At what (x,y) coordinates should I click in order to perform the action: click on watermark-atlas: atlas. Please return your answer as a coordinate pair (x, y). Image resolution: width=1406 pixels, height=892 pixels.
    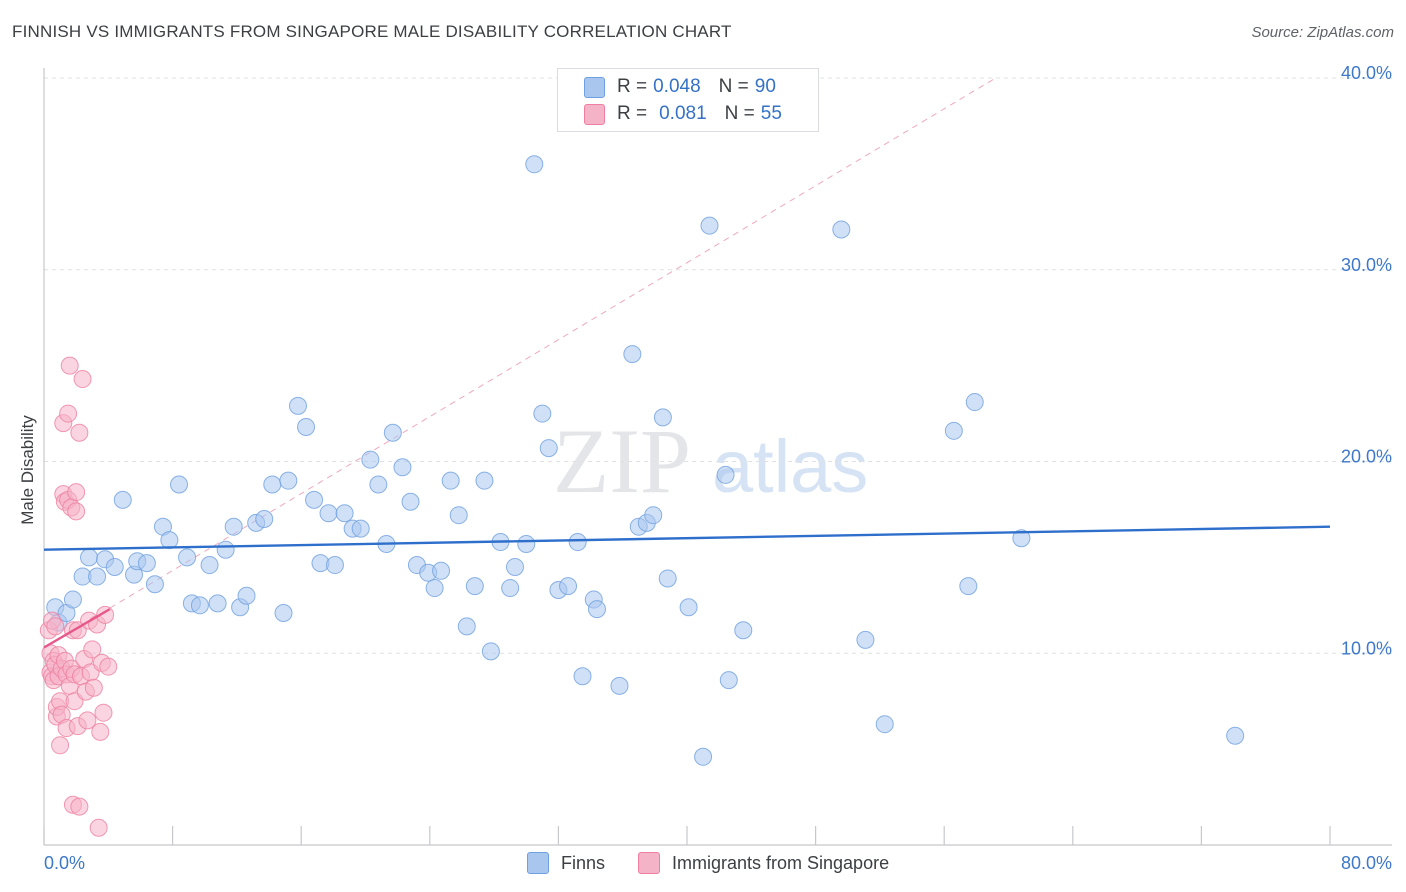
    Looking at the image, I should click on (790, 466).